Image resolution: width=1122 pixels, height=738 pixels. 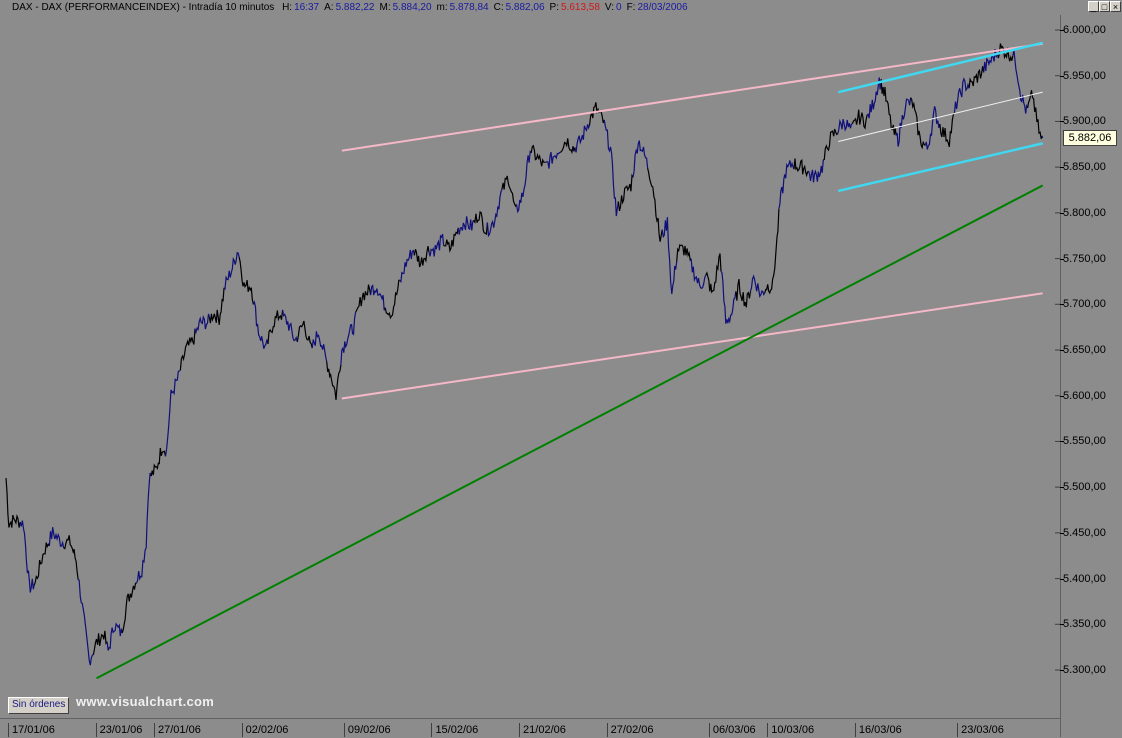 I want to click on quote-key: V:, so click(x=609, y=7).